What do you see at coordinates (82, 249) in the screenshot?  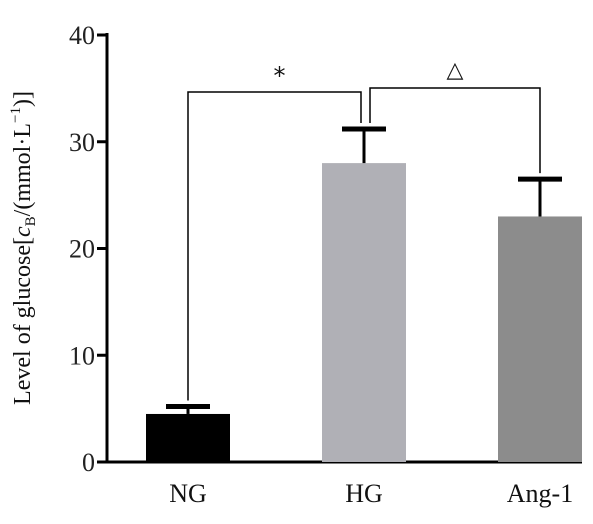 I see `y-tick-label: 20` at bounding box center [82, 249].